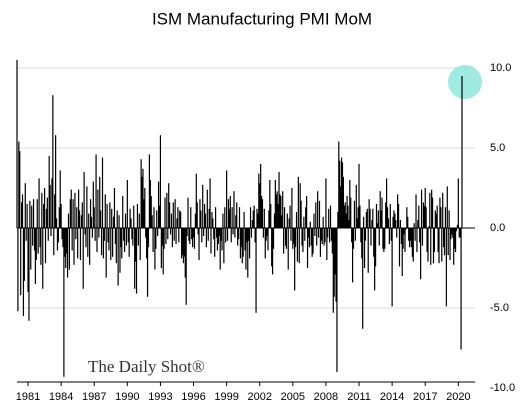  I want to click on x-tick-label: 1981, so click(28, 397).